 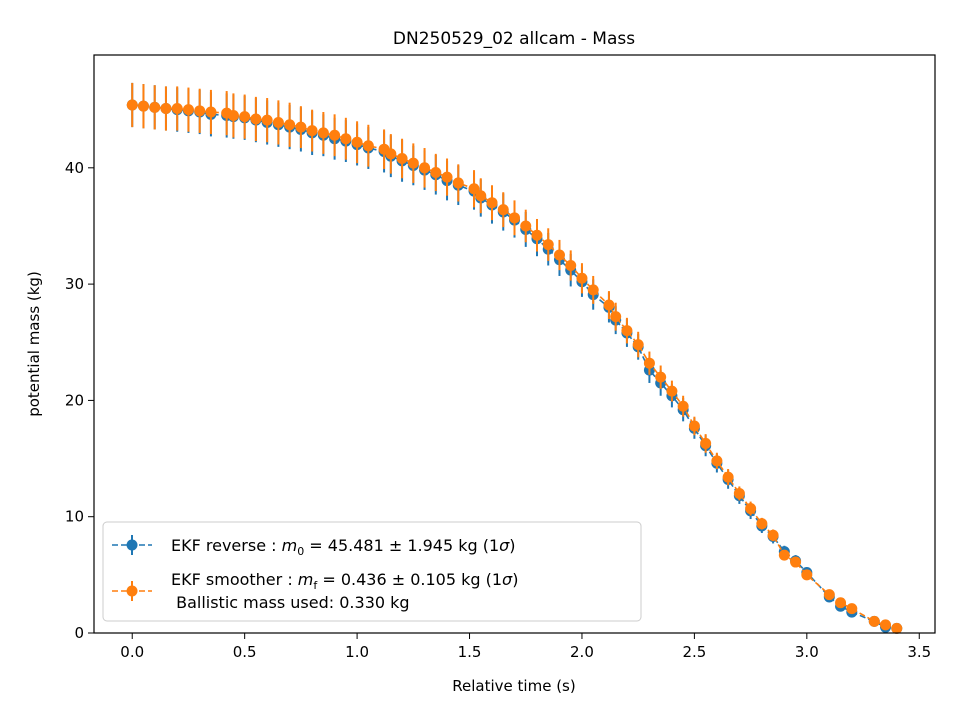 I want to click on x-tick-label: 0.0, so click(x=132, y=652).